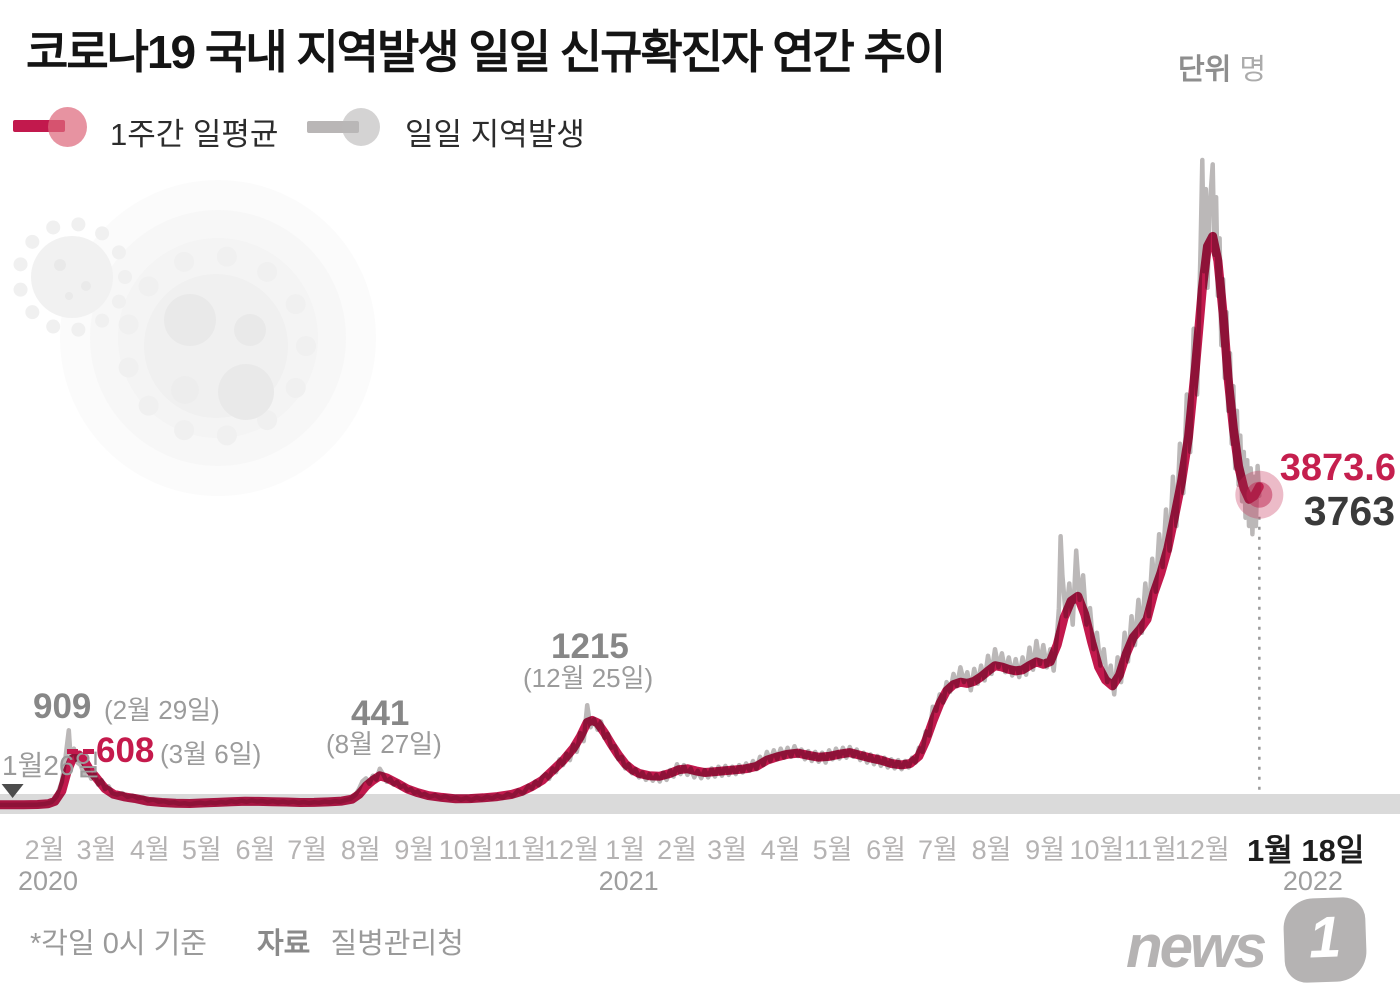  Describe the element at coordinates (1312, 881) in the screenshot. I see `x-axis-year-label: 2022` at that location.